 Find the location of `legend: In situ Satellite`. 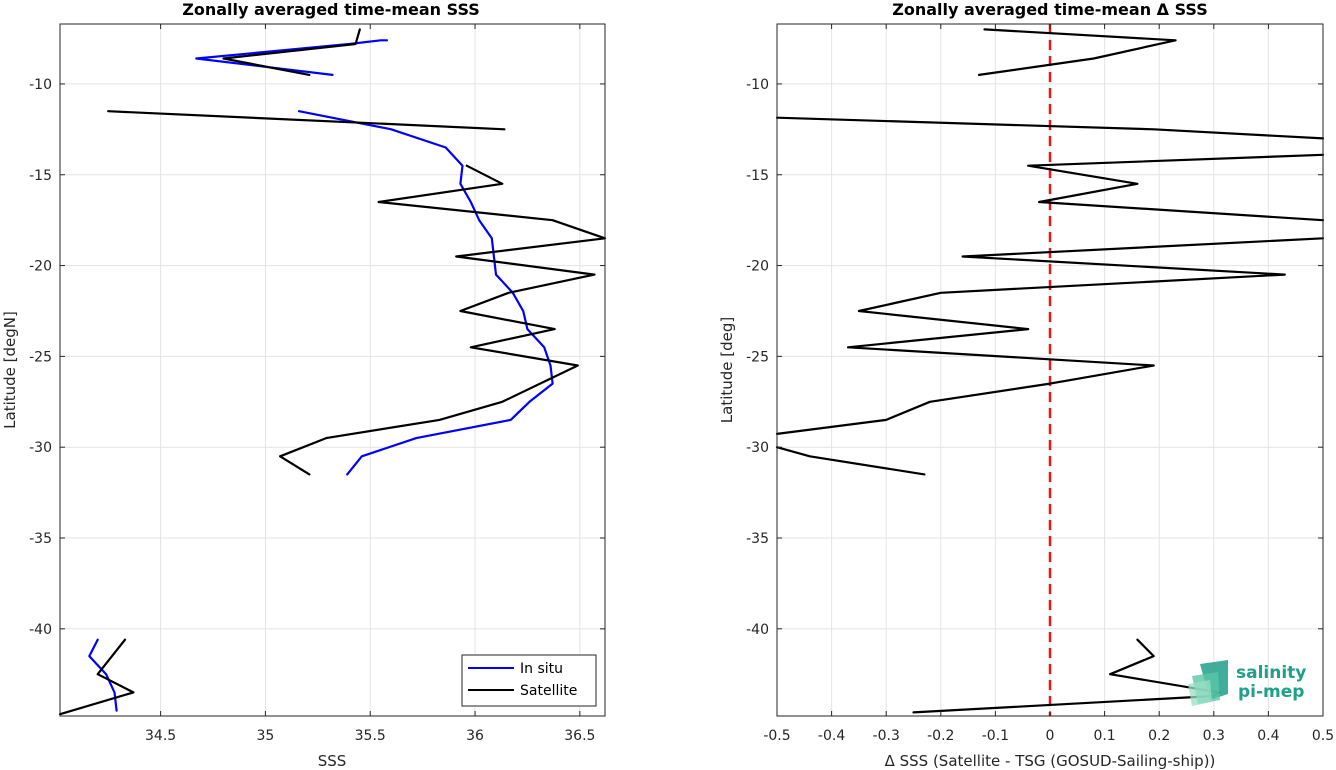

legend: In situ Satellite is located at coordinates (529, 680).